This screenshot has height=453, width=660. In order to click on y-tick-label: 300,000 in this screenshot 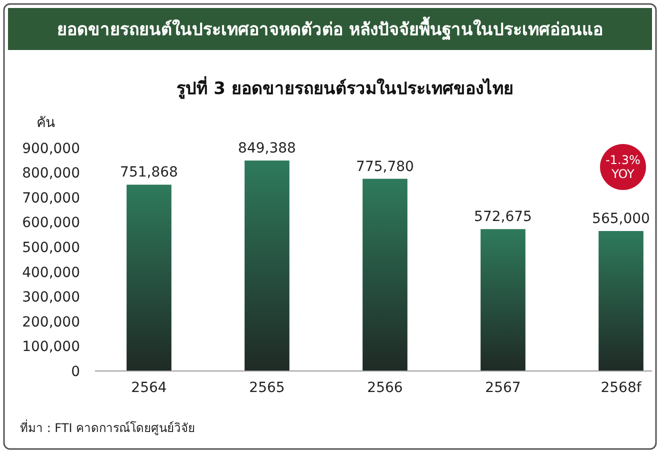, I will do `click(51, 298)`.